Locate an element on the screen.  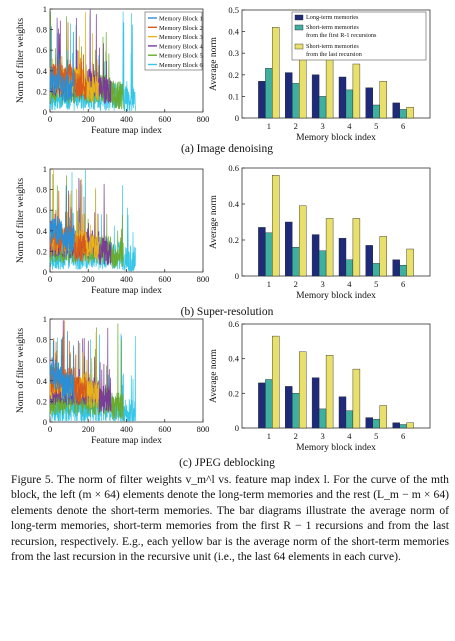
bar-s3-c6 is located at coordinates (410, 262).